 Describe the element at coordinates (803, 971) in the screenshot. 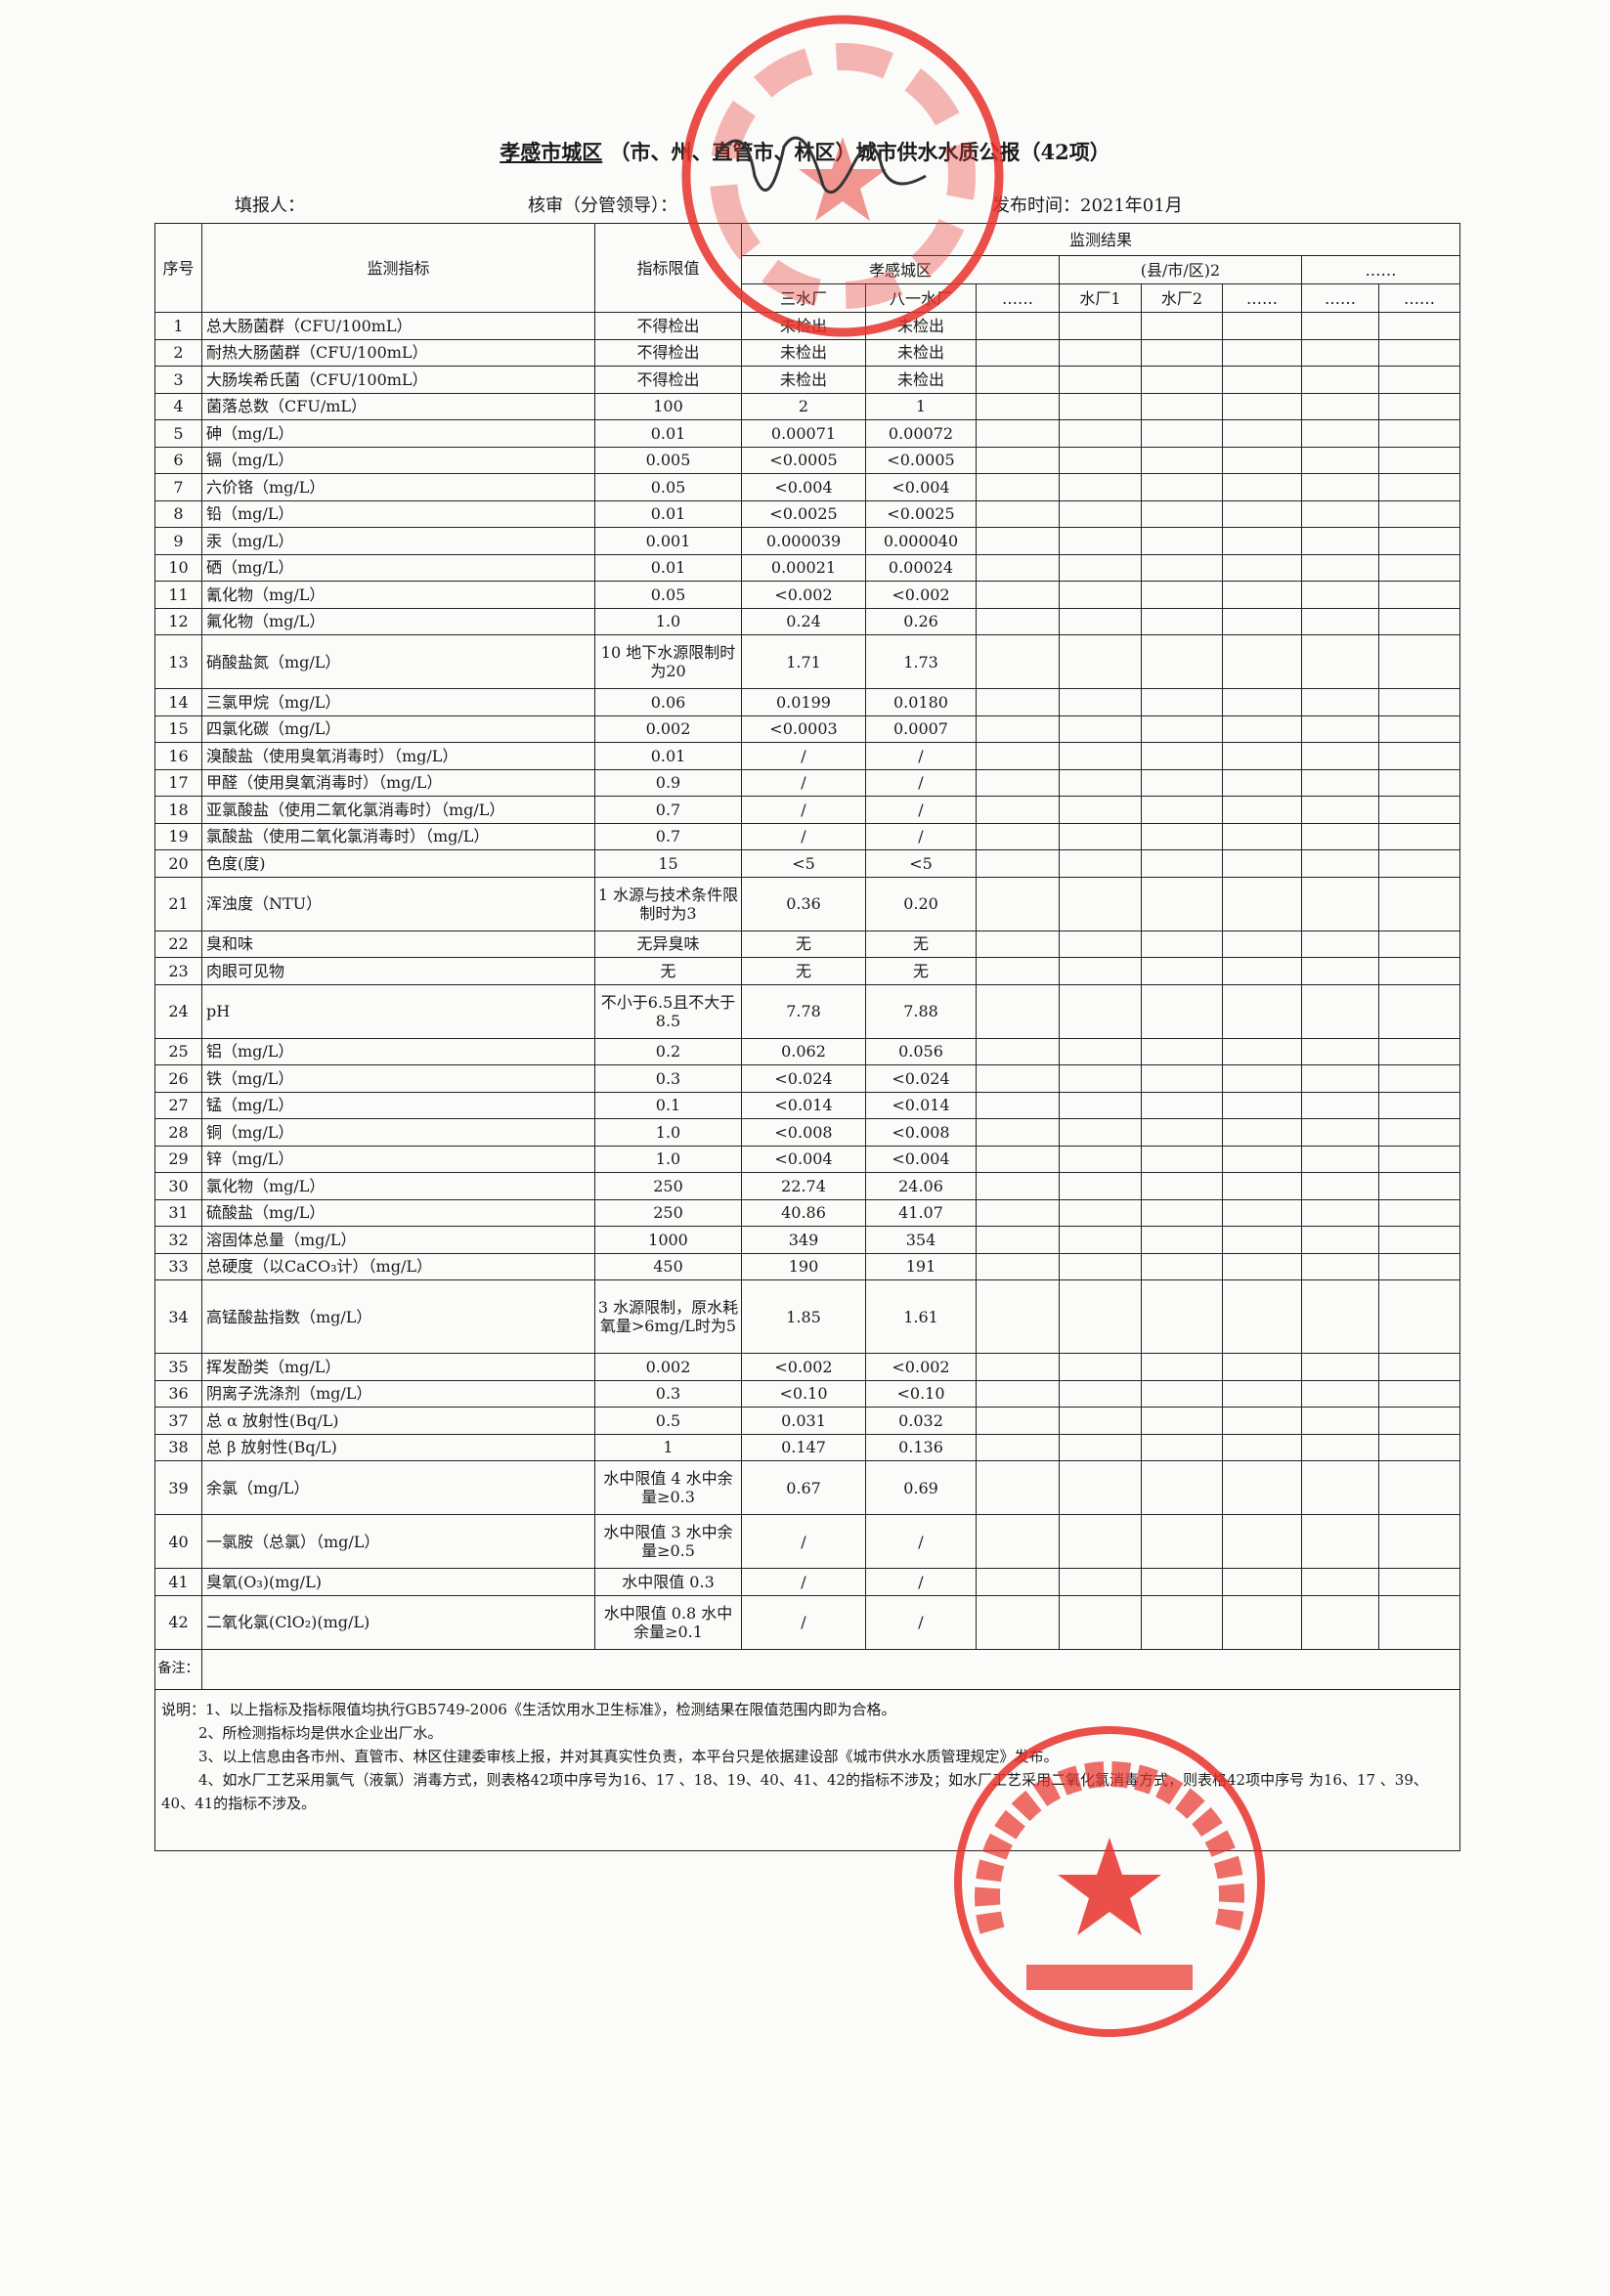

I see `result-sanshuichang: 无` at that location.